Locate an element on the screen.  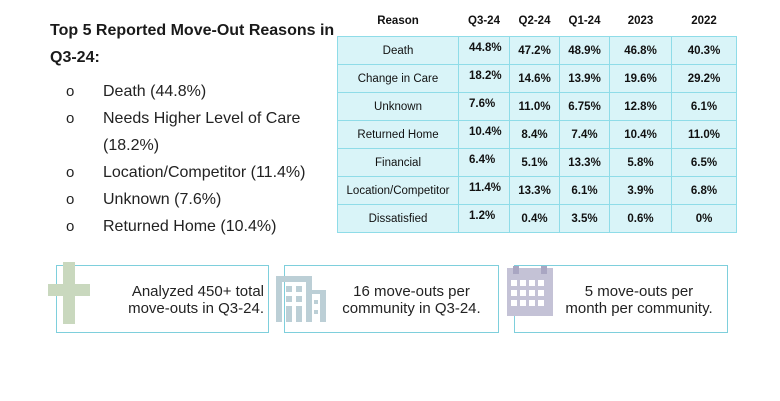
stat-card-per-community: 16 move-outs per community in Q3-24. is located at coordinates (391, 299).